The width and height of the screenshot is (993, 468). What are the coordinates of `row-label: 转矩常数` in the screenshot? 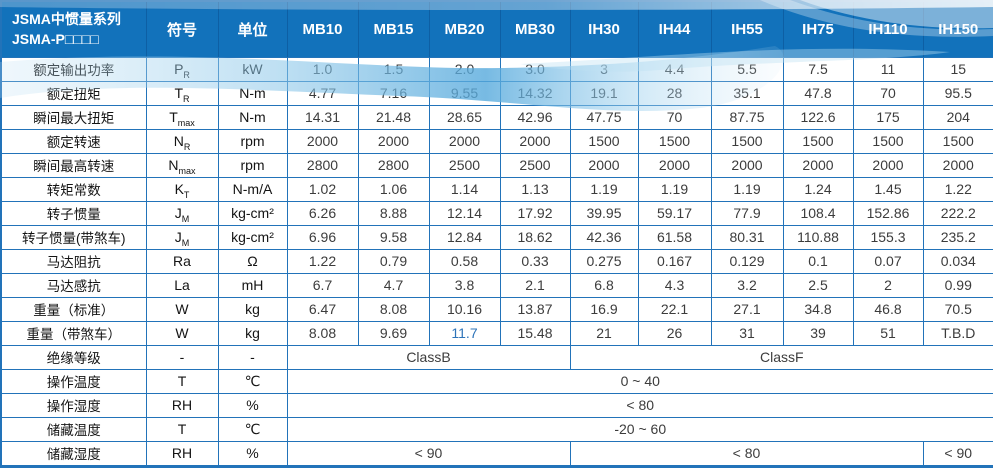 It's located at (73, 189).